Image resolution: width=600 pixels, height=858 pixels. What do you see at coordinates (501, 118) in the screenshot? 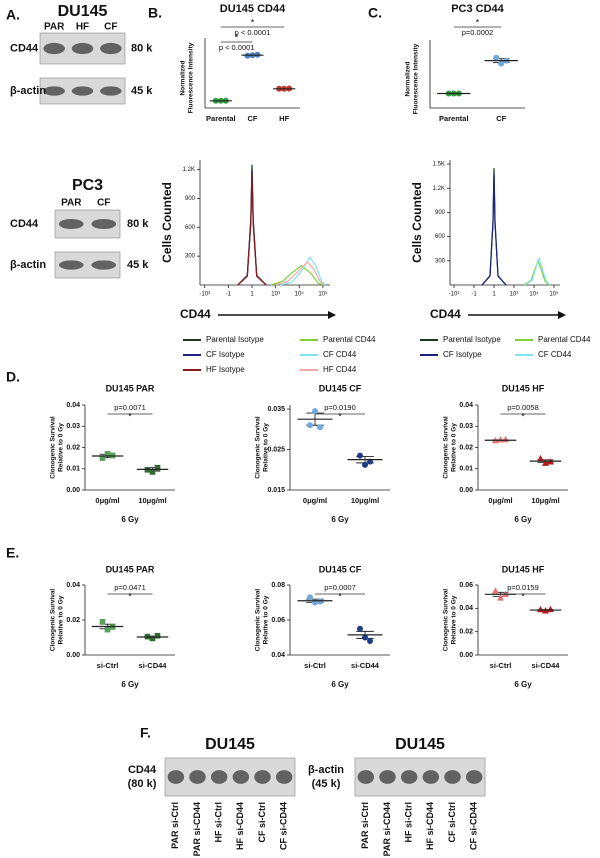
I see `x-tick-label: CF` at bounding box center [501, 118].